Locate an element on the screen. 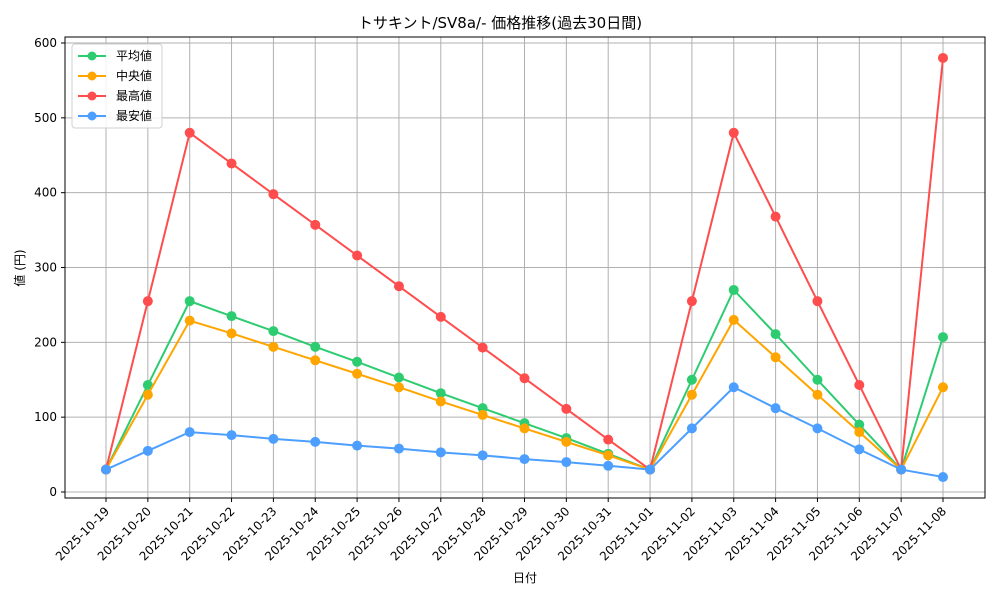 This screenshot has width=1000, height=600. legend-label: 中央値 is located at coordinates (134, 75).